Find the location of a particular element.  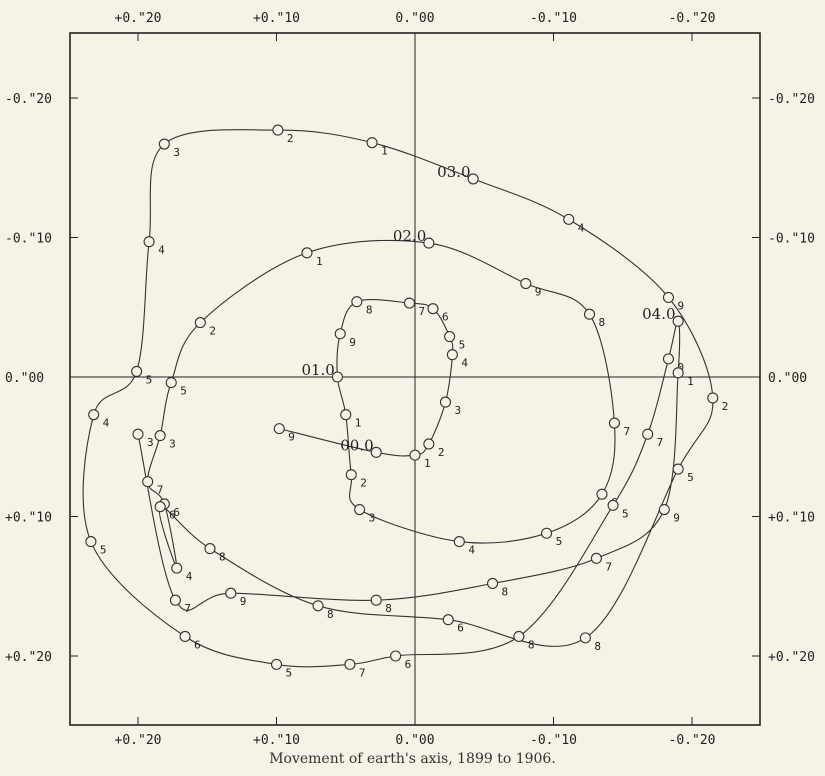

x-tick-label-bottom: -0."10 is located at coordinates (553, 740).